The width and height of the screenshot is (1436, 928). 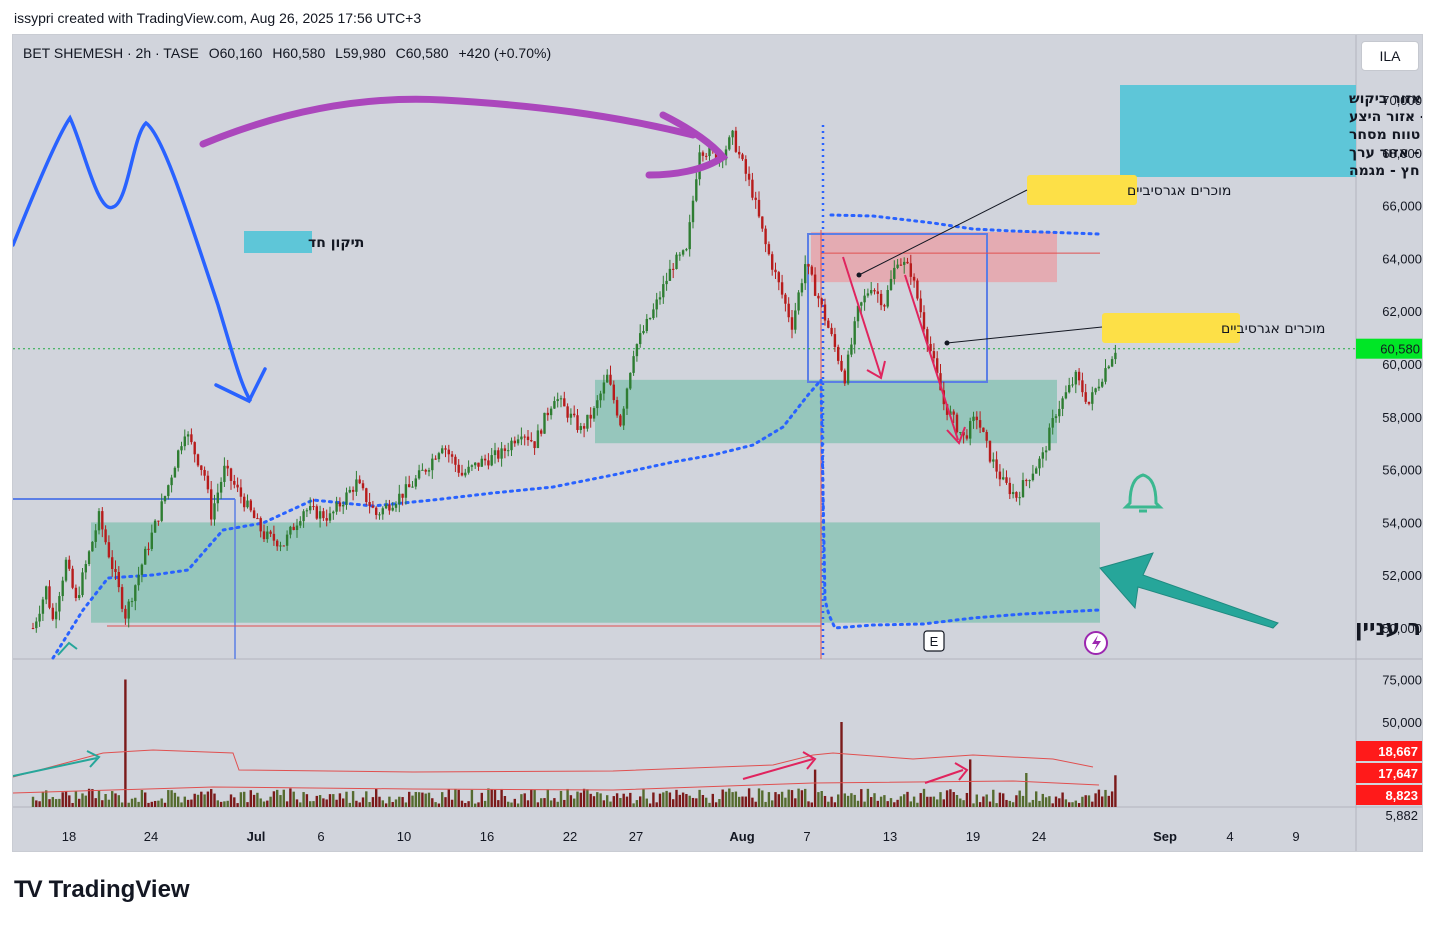 What do you see at coordinates (1390, 56) in the screenshot?
I see `currency-button: ILA` at bounding box center [1390, 56].